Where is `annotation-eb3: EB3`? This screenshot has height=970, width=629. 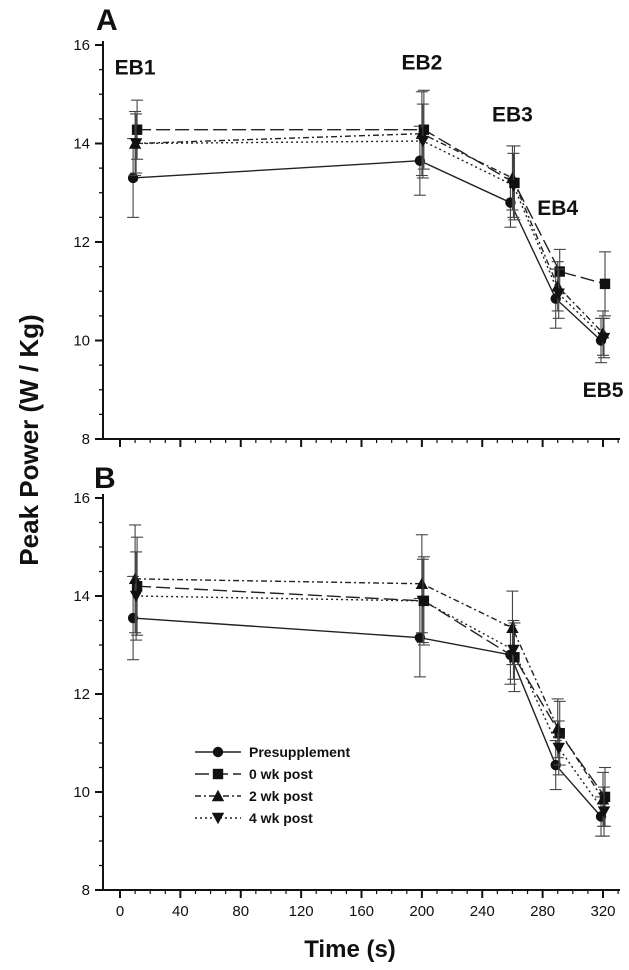
annotation-eb3: EB3 is located at coordinates (512, 114).